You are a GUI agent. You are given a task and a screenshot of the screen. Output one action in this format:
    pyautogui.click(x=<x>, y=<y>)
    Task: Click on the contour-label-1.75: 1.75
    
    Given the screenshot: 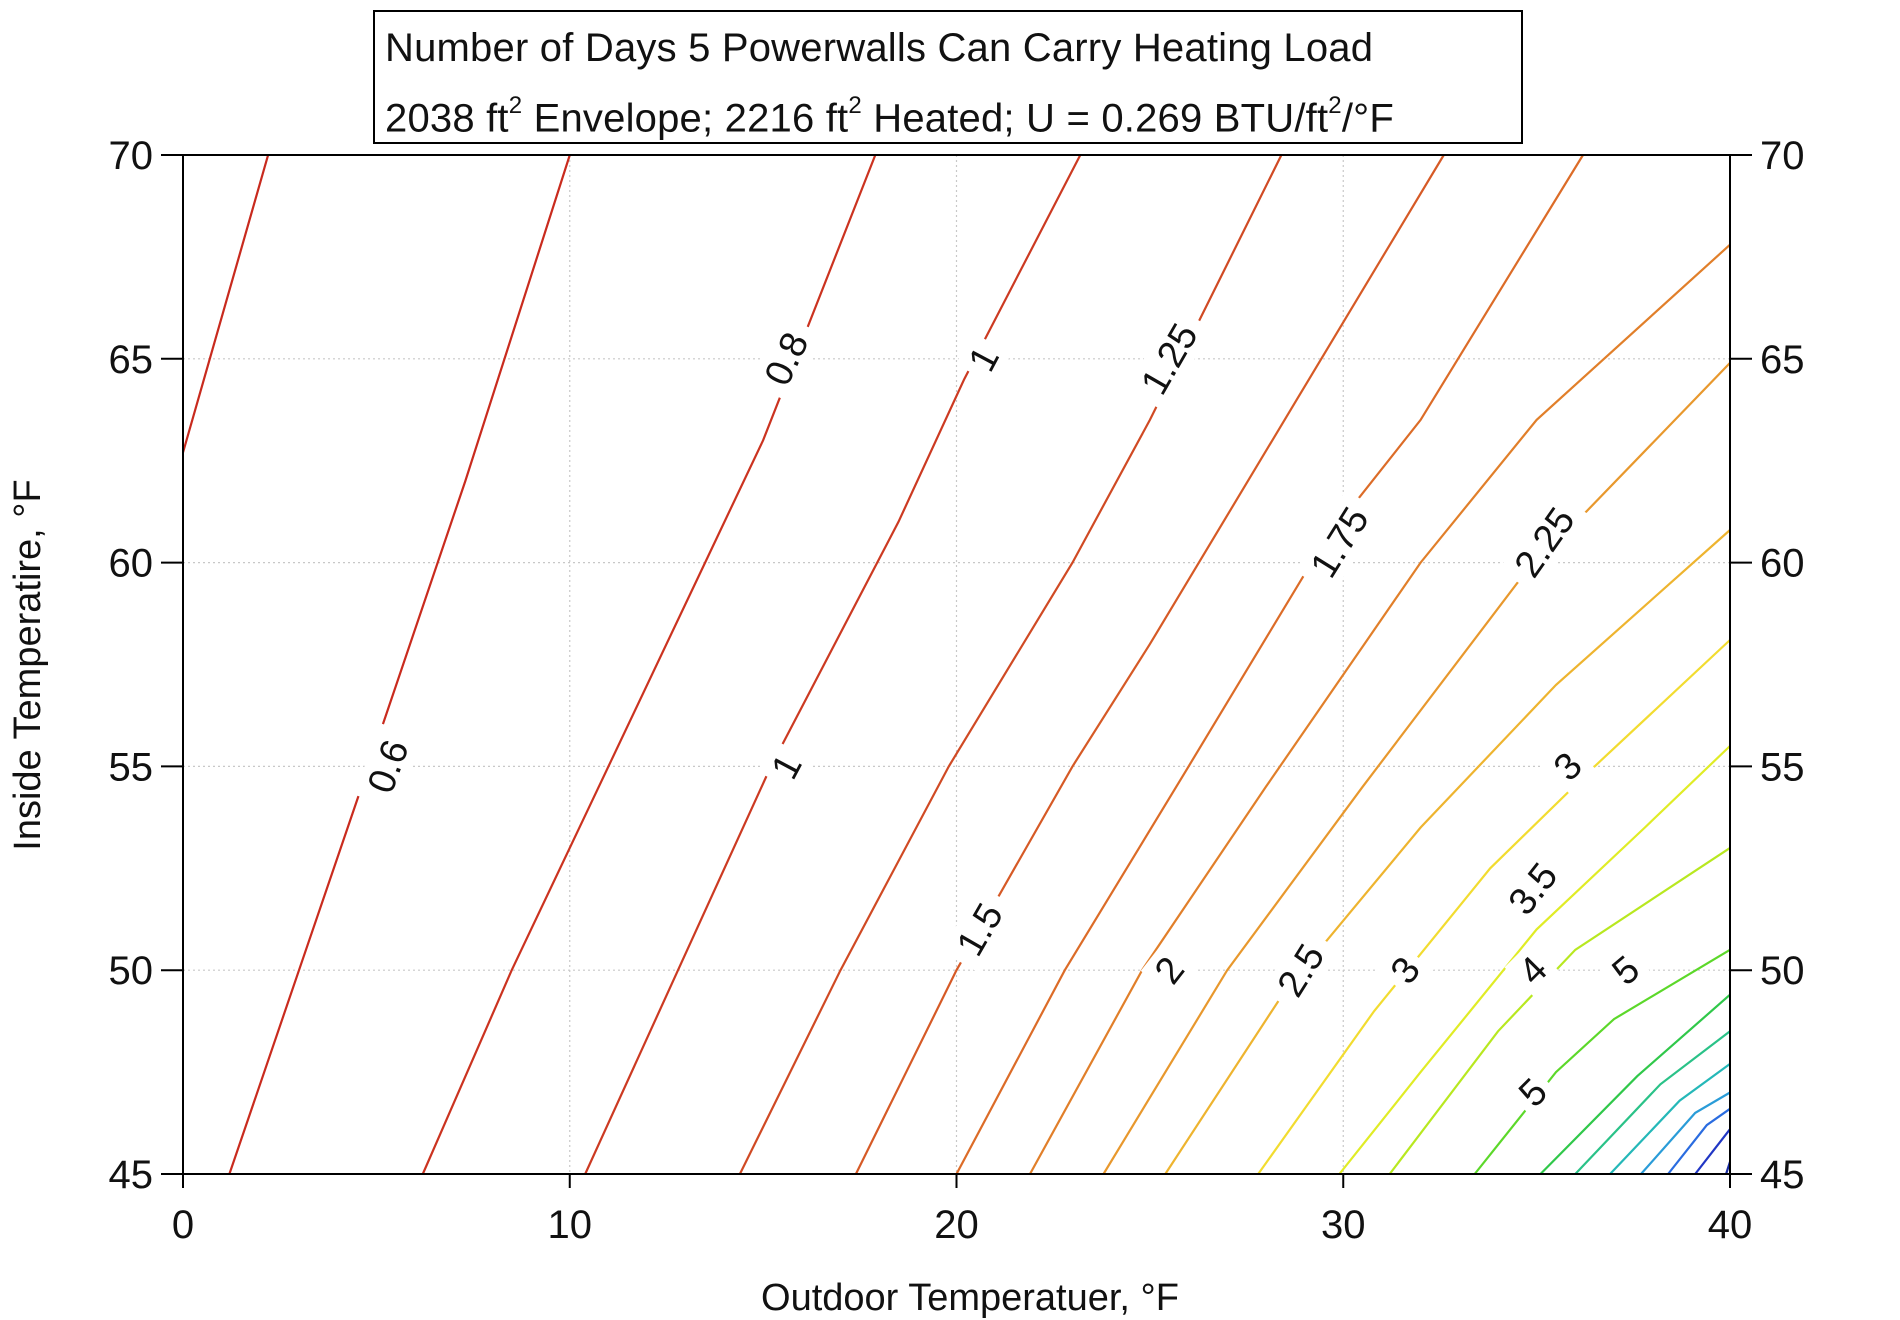 What is the action you would take?
    pyautogui.click(x=1339, y=542)
    